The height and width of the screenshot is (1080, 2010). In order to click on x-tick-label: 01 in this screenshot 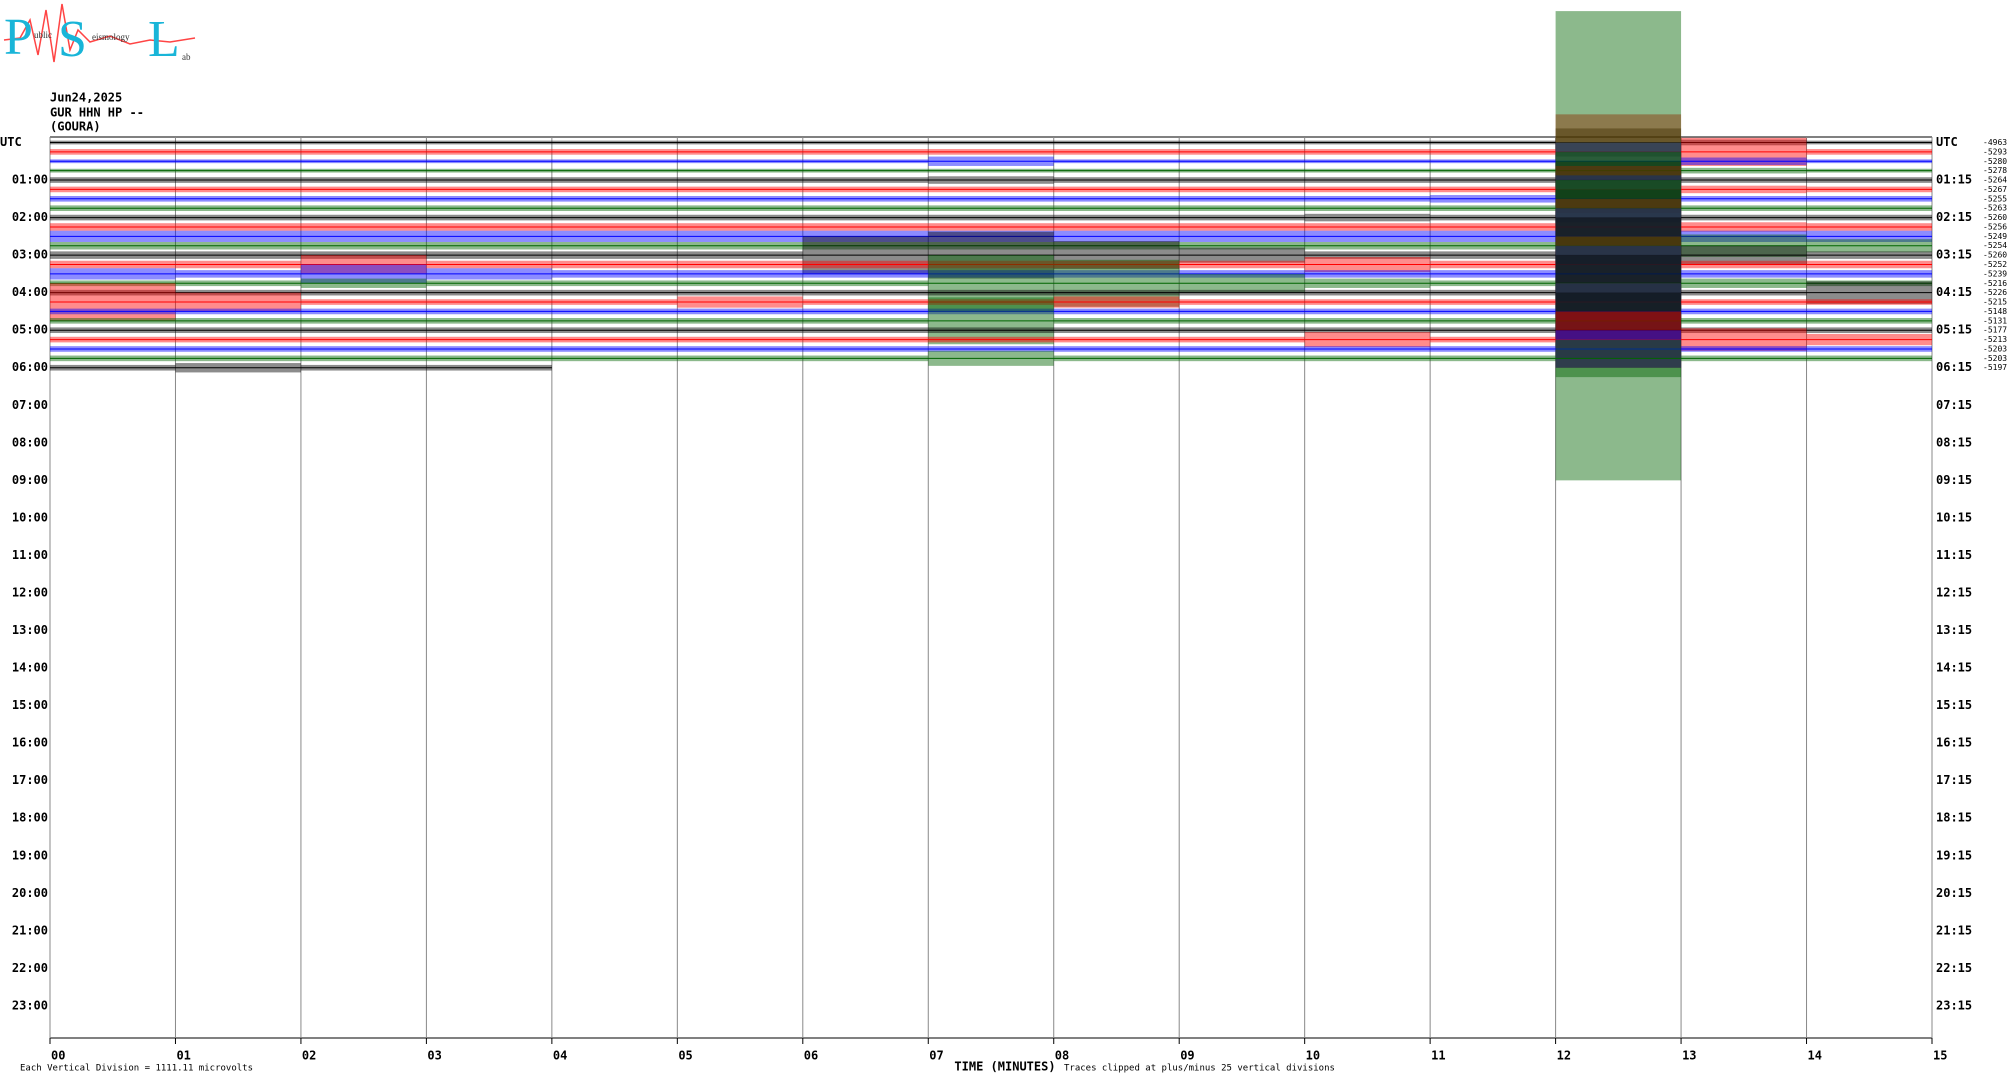, I will do `click(183, 1056)`.